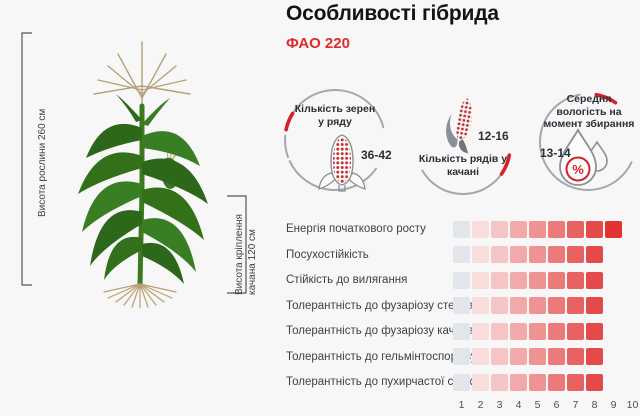 The image size is (640, 416). I want to click on plant-height-bracket, so click(26, 159).